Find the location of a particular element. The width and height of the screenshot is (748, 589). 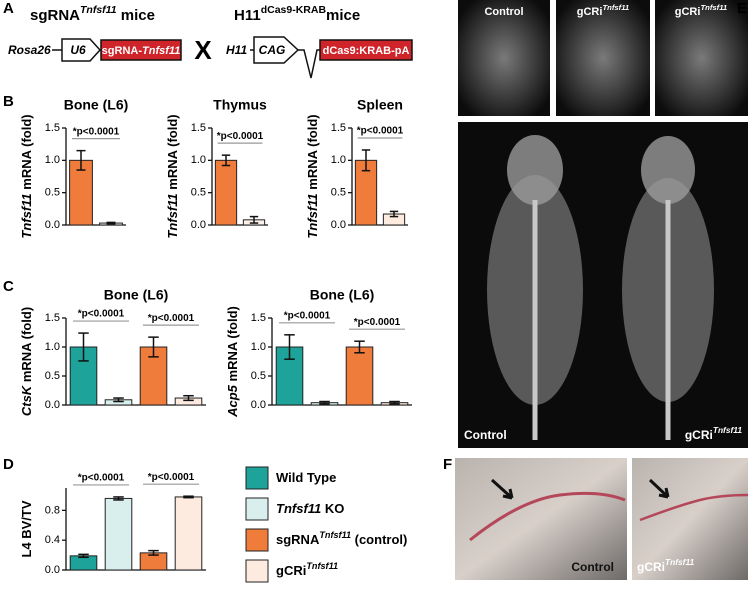

panel-letter: D is located at coordinates (8, 464).